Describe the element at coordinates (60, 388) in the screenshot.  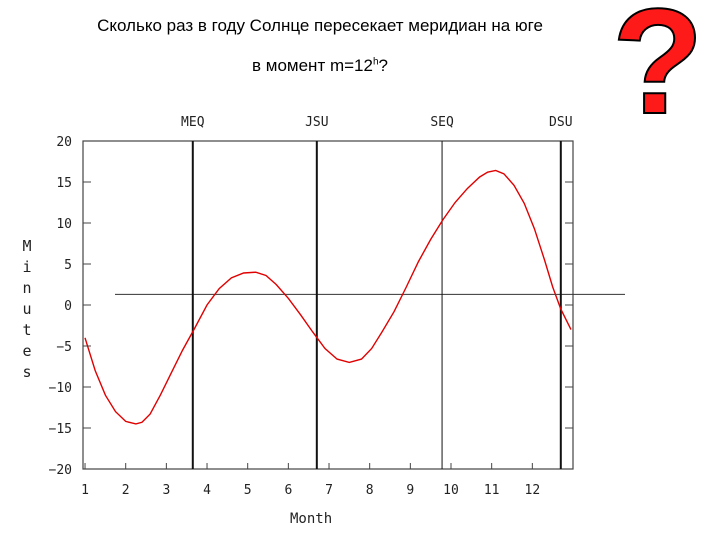
I see `y-tick-label: −10` at that location.